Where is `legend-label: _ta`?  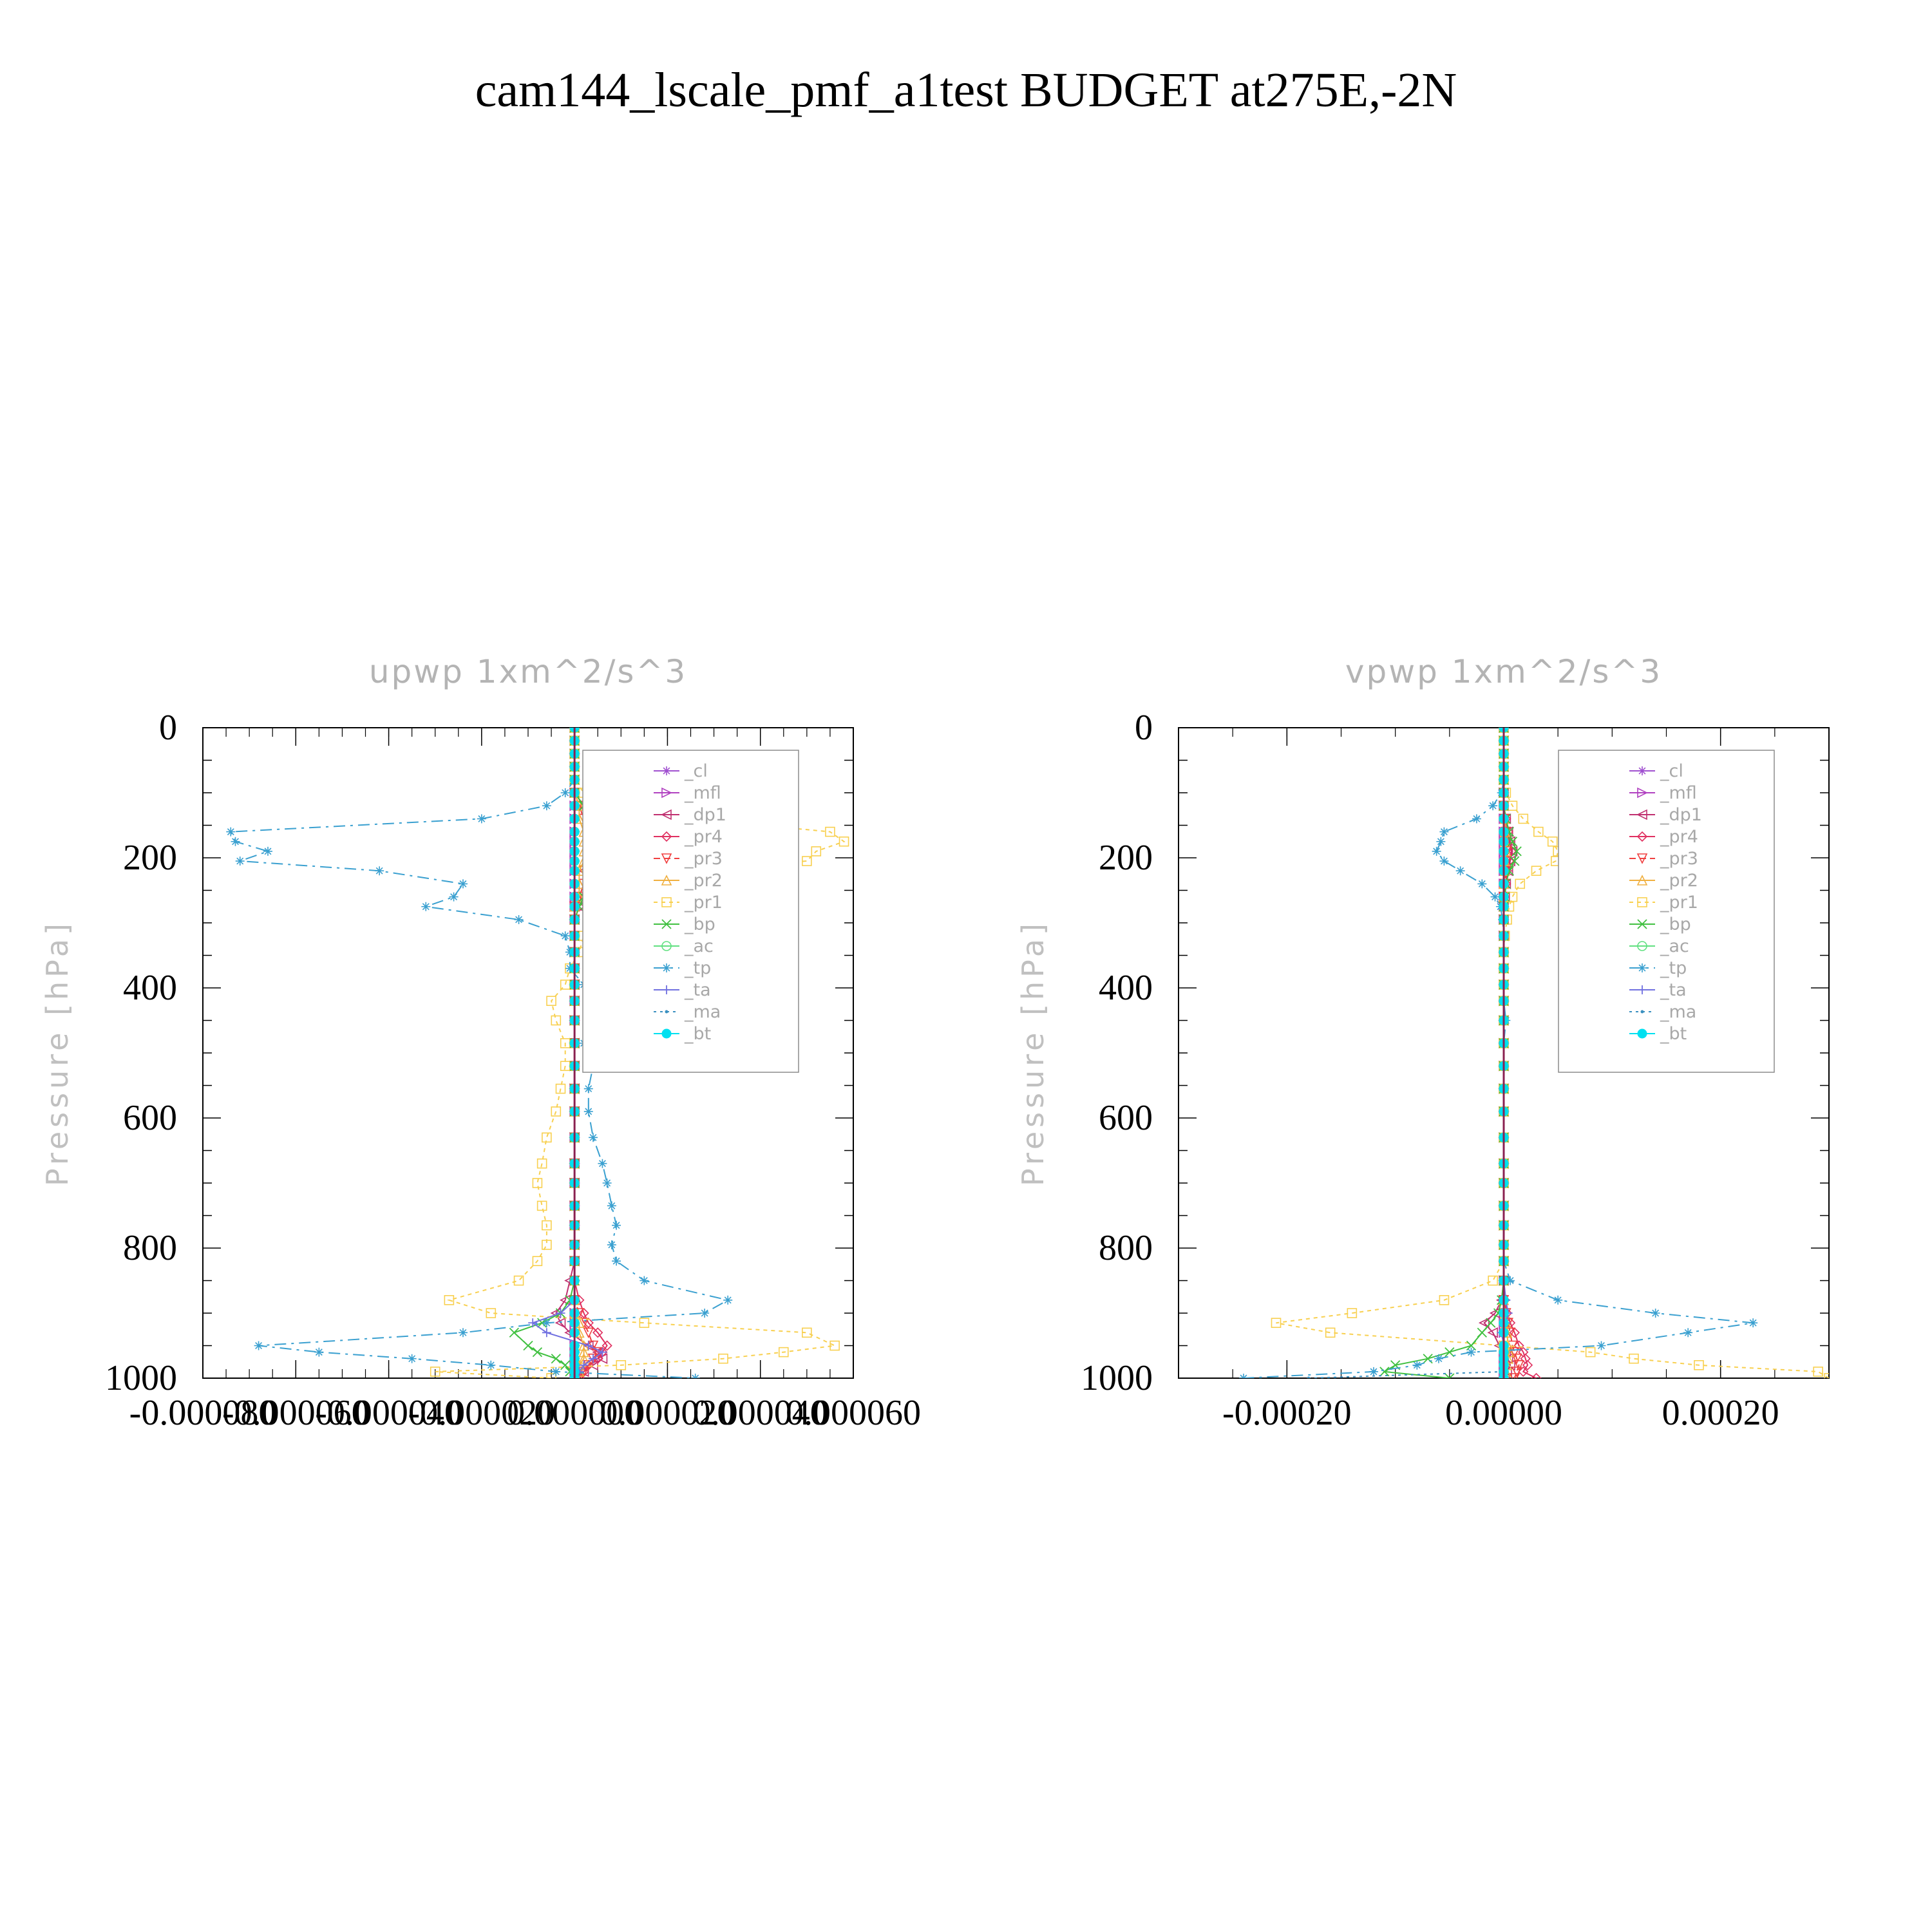 legend-label: _ta is located at coordinates (1673, 990).